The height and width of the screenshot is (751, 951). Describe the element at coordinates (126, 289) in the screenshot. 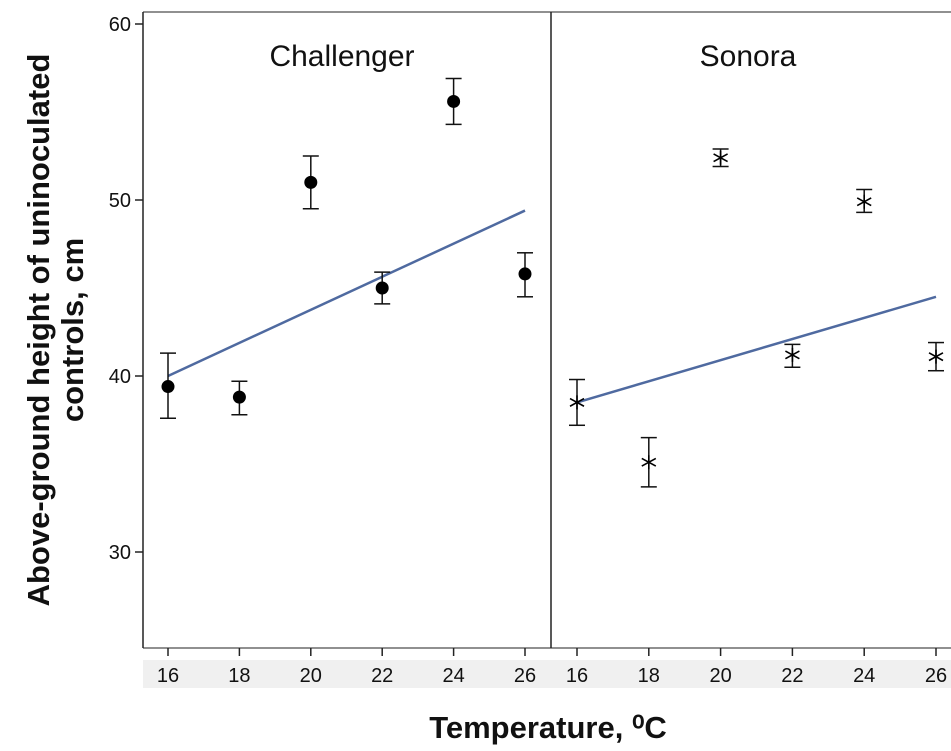

I see `y-axis: 30 40 50 60` at that location.